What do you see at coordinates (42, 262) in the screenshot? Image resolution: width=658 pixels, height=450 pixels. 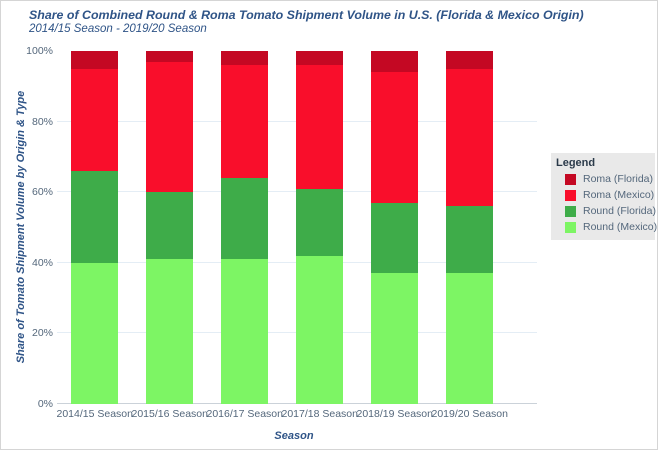 I see `y-tick-label: 40%` at bounding box center [42, 262].